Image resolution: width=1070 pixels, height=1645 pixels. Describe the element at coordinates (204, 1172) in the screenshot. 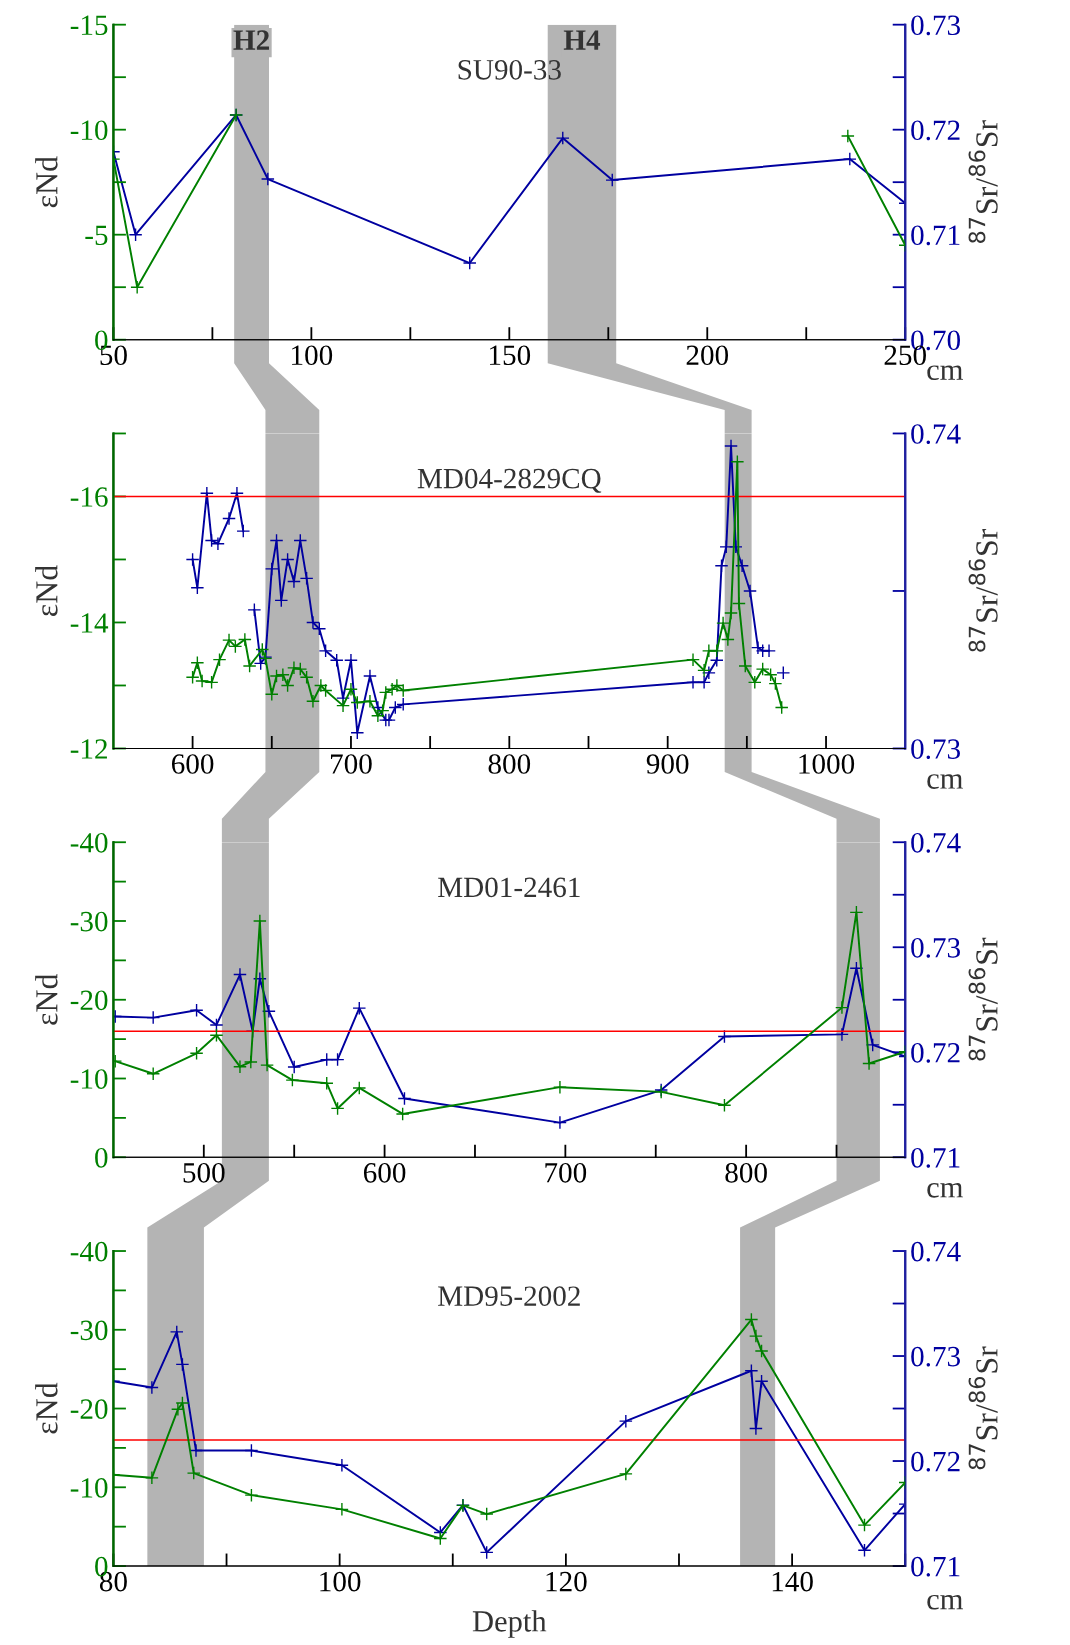

I see `x-tick-label: 500` at that location.